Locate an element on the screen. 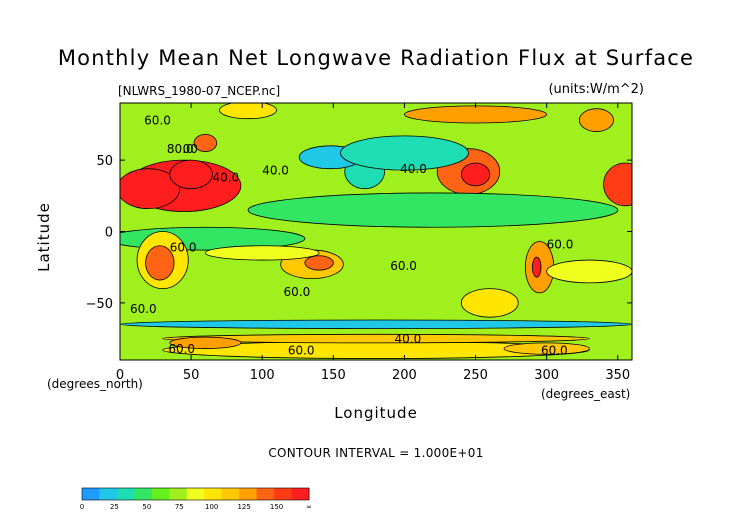  units-label: (units:W/m^2) is located at coordinates (596, 89).